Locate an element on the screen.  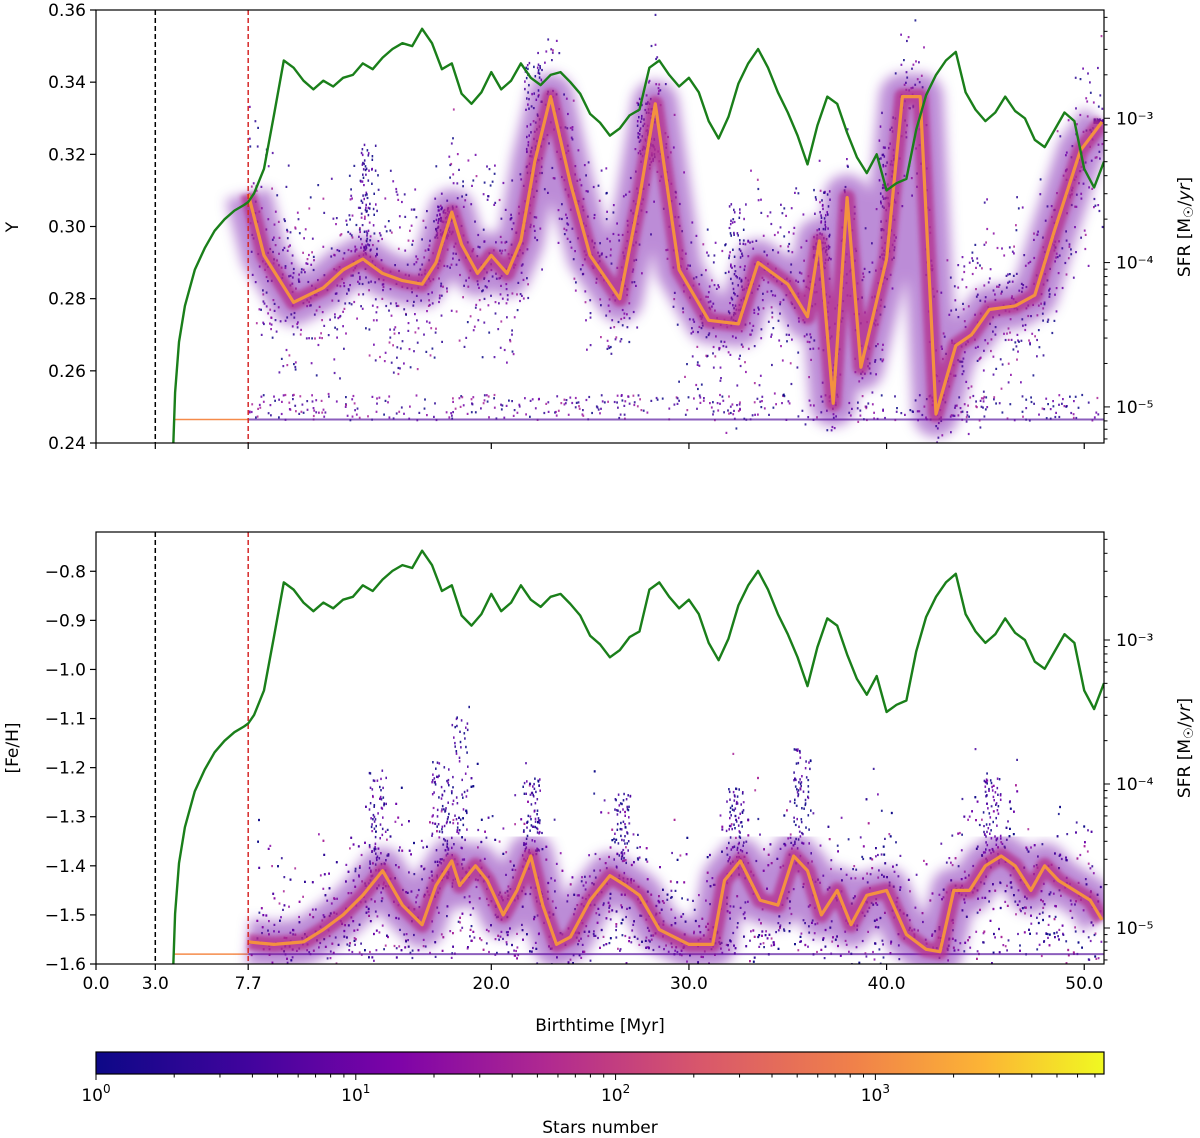
top-y-tick-label: 0.24 is located at coordinates (67, 444).